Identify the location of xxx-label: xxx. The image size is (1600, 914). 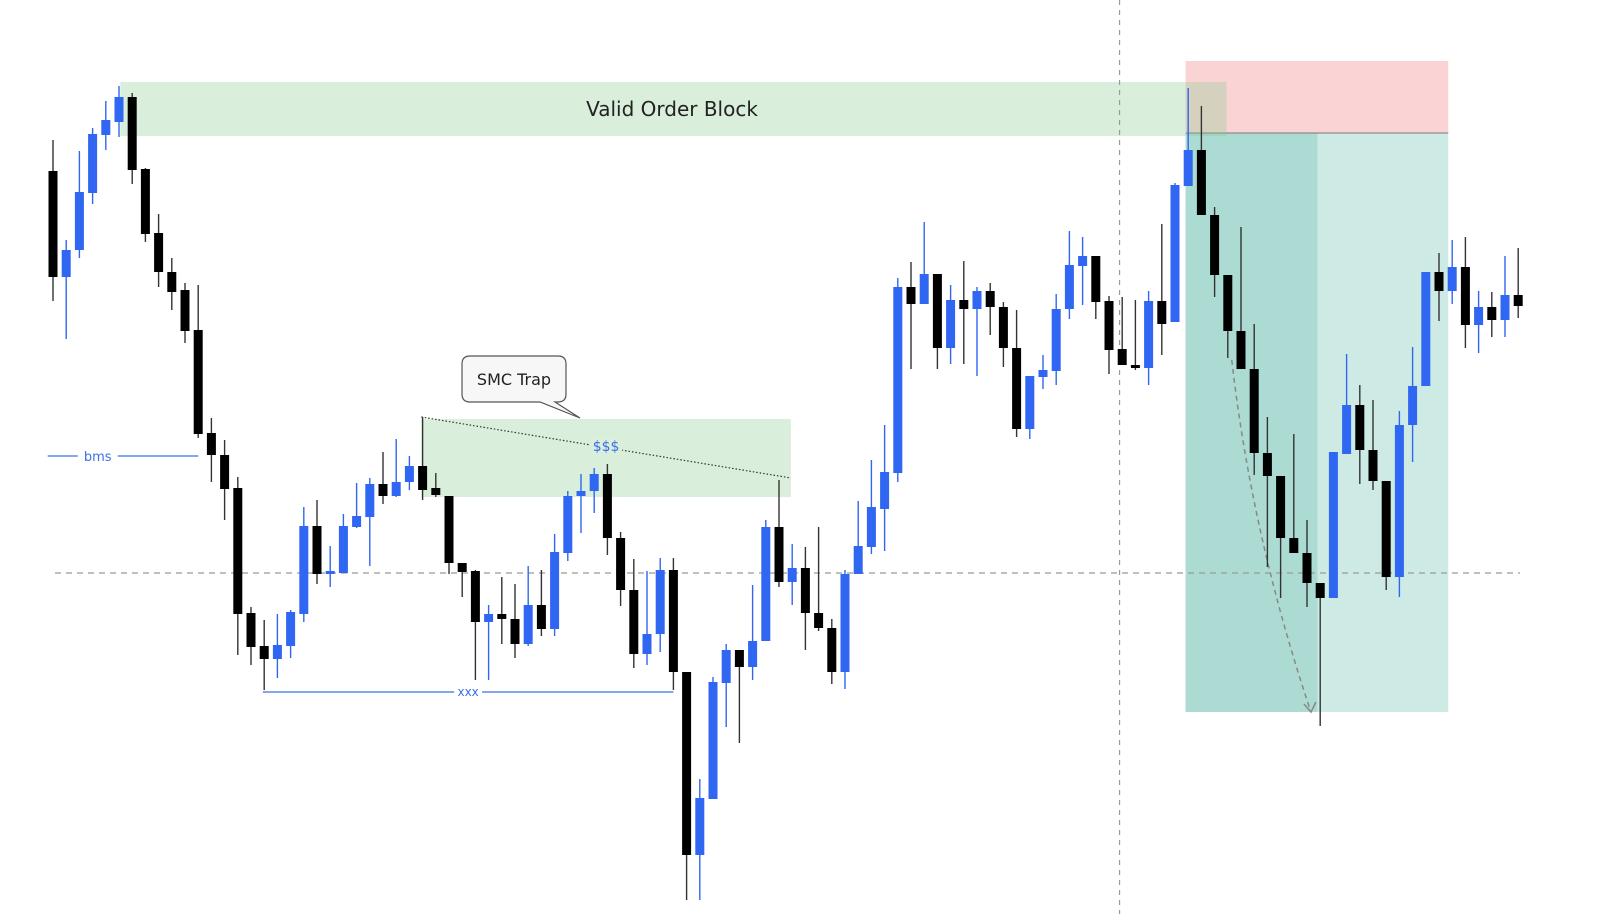
(467, 692).